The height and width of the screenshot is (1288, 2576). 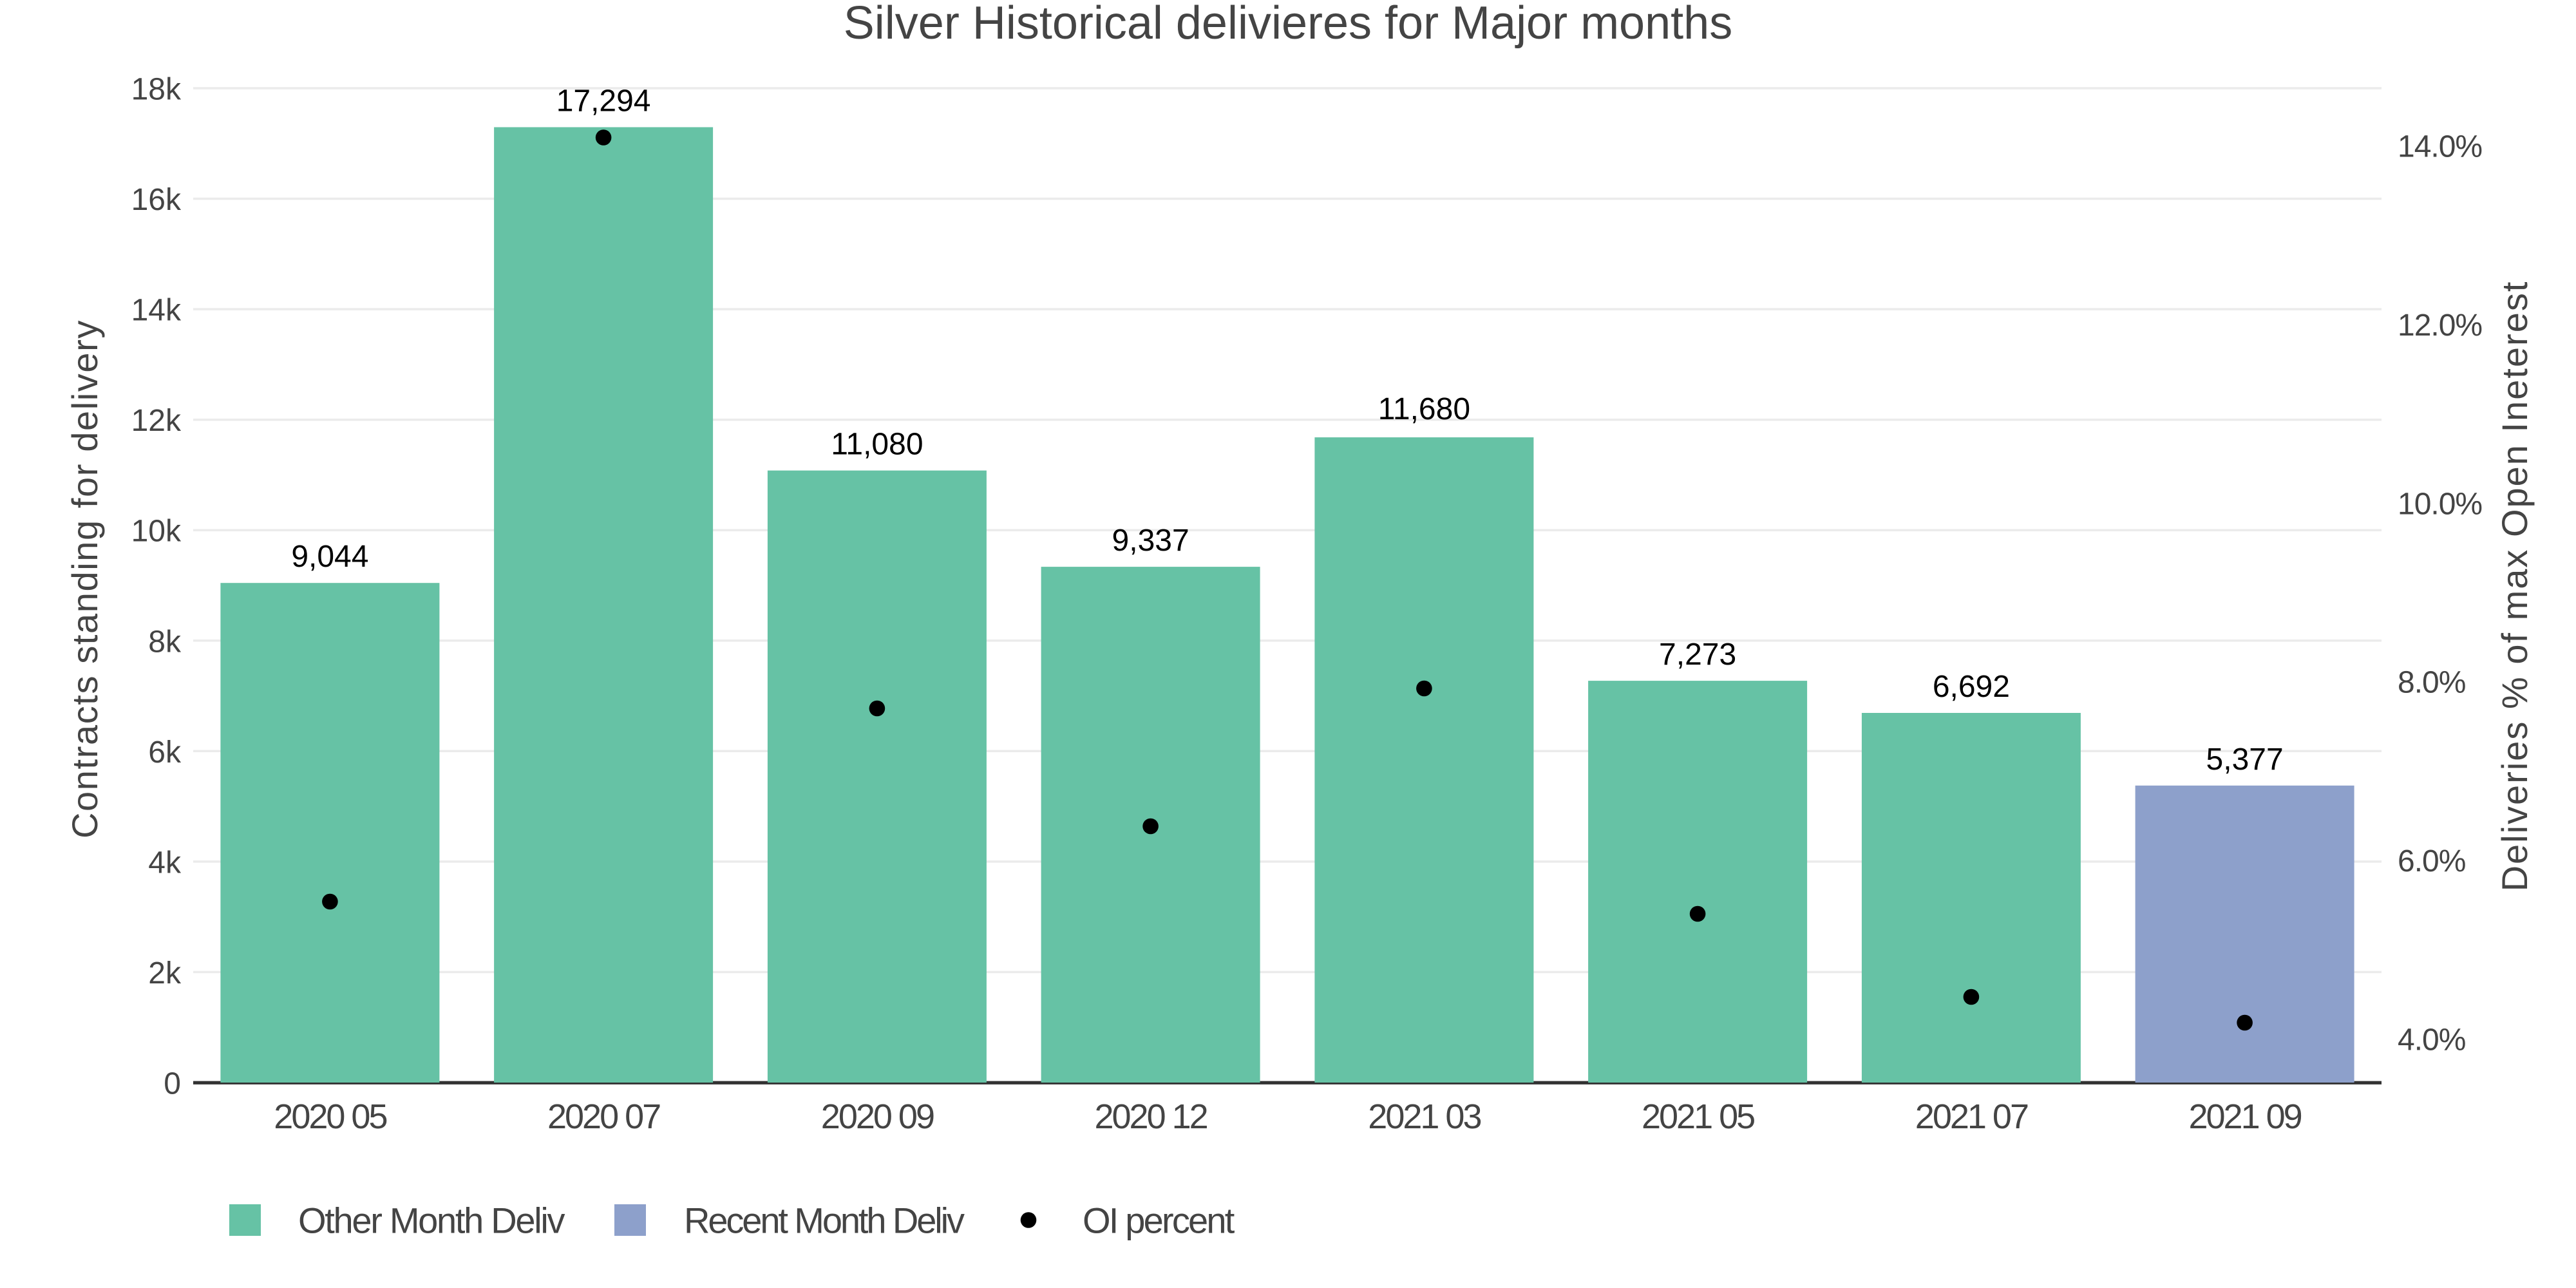 What do you see at coordinates (431, 1221) in the screenshot?
I see `svg-text: Other Month Deliv` at bounding box center [431, 1221].